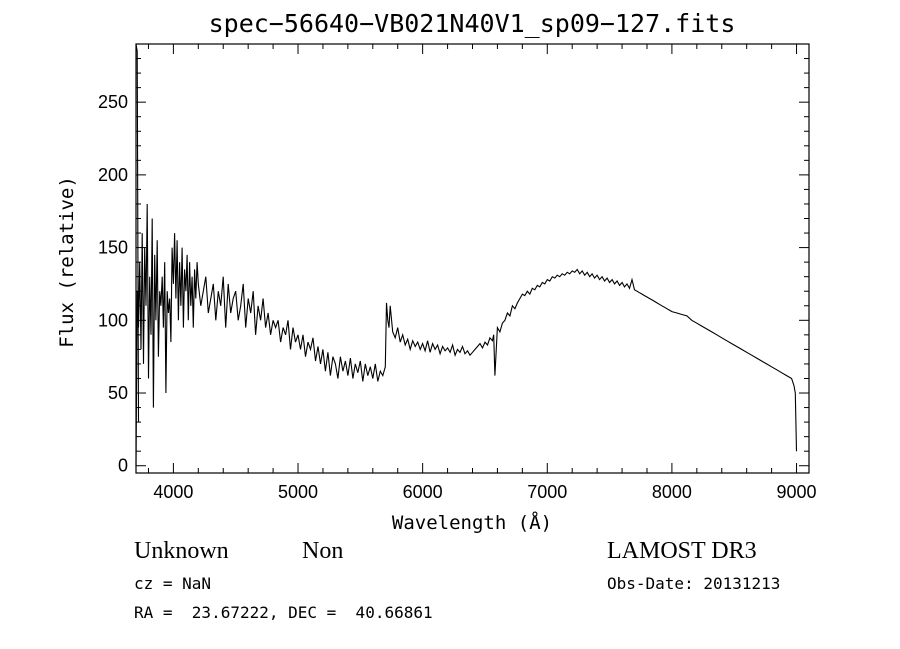 This screenshot has height=649, width=900. What do you see at coordinates (472, 522) in the screenshot?
I see `x-axis-label: Wavelength (Å)` at bounding box center [472, 522].